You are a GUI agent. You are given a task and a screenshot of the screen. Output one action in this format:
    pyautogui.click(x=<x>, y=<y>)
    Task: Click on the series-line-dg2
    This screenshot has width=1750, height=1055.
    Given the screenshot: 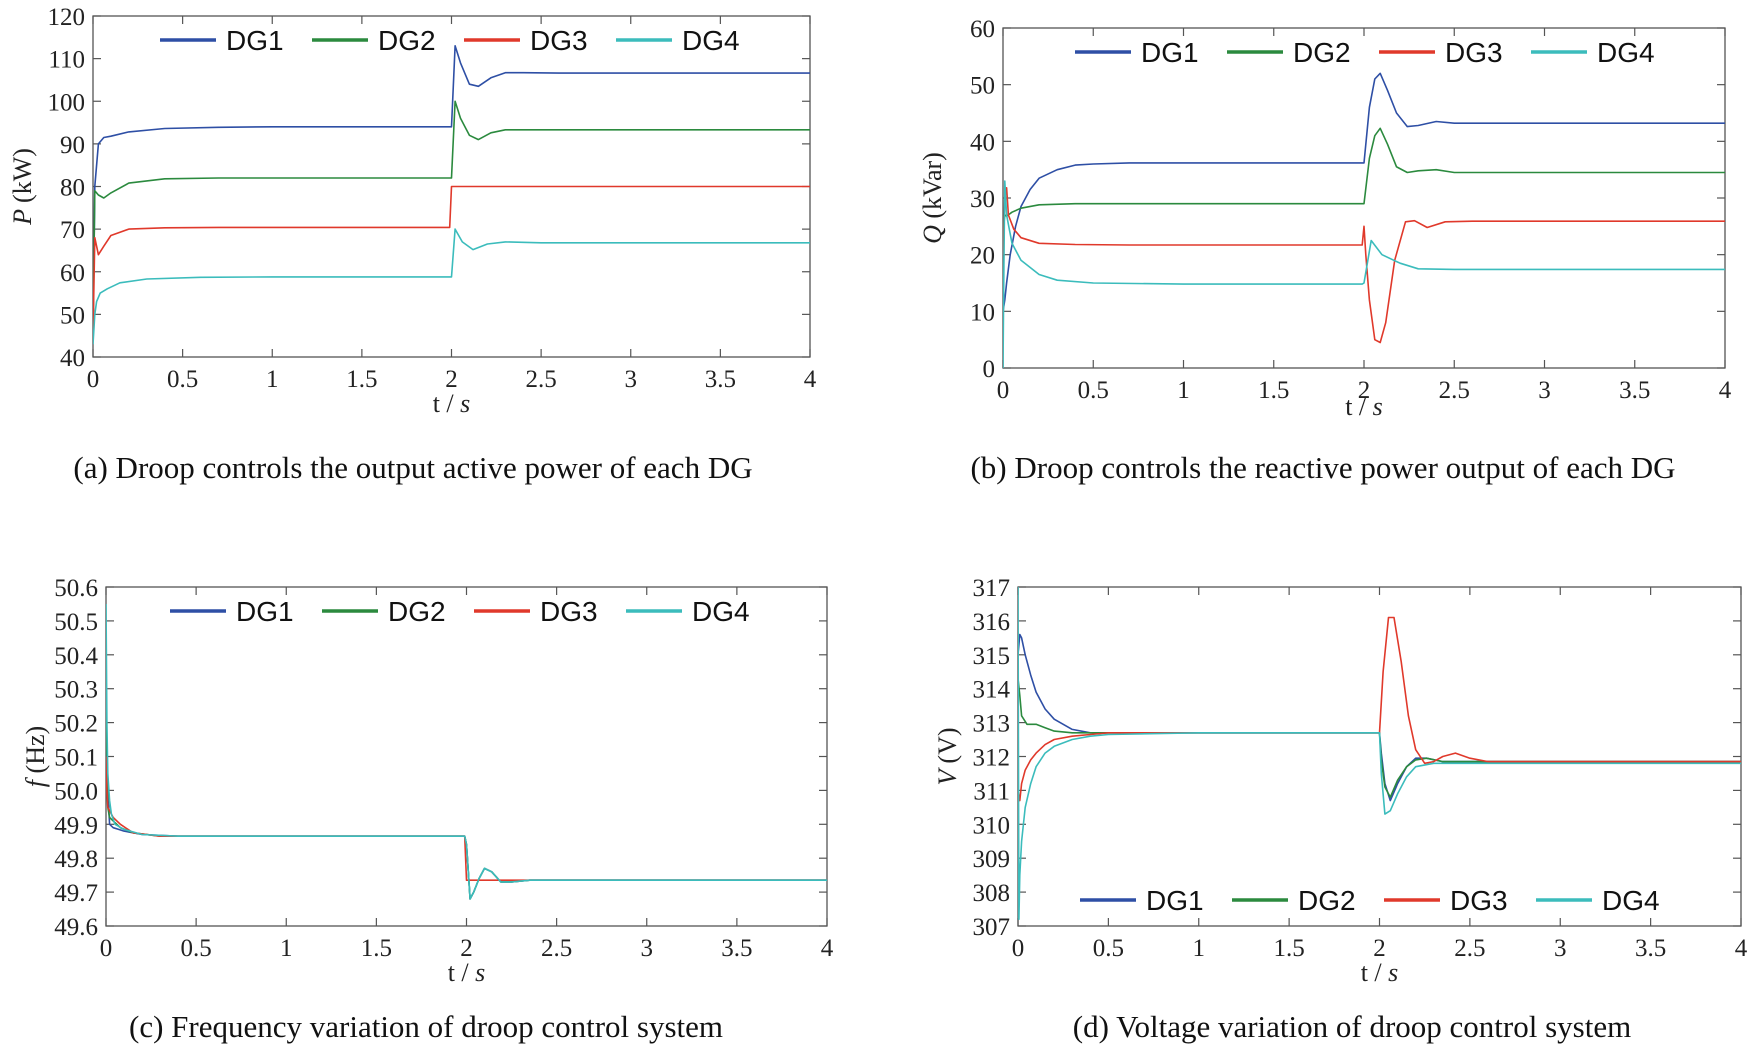 What is the action you would take?
    pyautogui.click(x=451, y=218)
    